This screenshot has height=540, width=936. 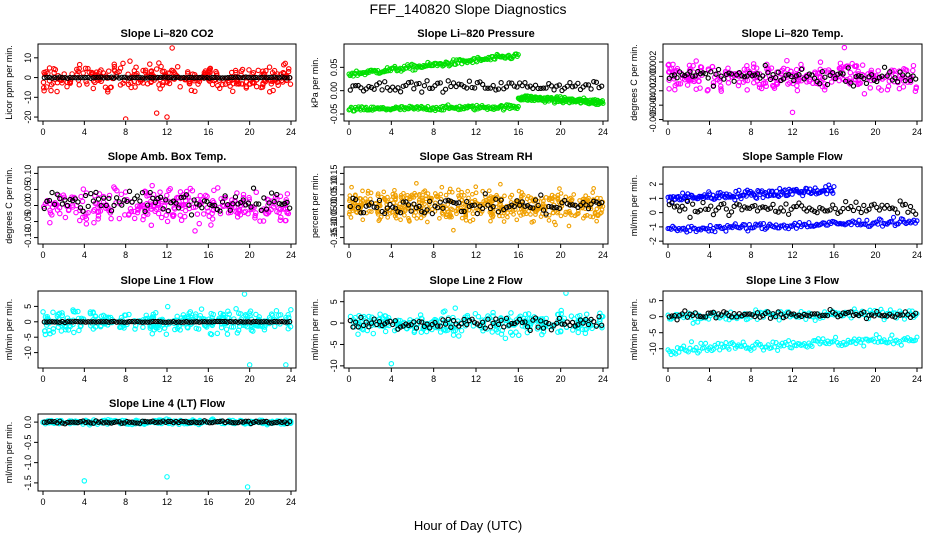 What do you see at coordinates (561, 132) in the screenshot?
I see `x-tick-label: 20` at bounding box center [561, 132].